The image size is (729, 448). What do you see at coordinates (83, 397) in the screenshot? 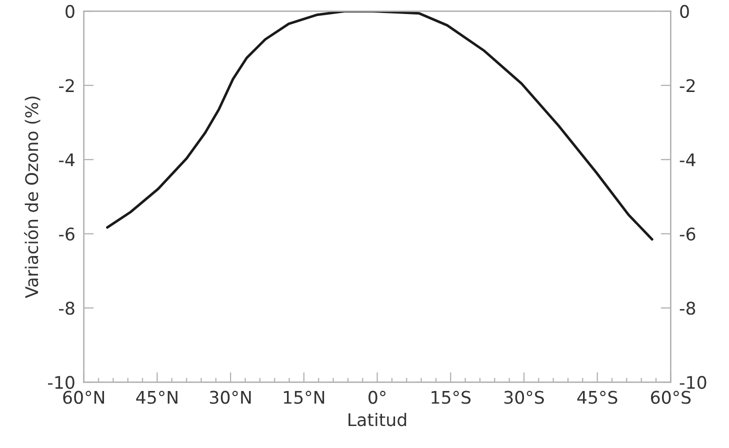
I see `x-tick-label: 60°N` at bounding box center [83, 397].